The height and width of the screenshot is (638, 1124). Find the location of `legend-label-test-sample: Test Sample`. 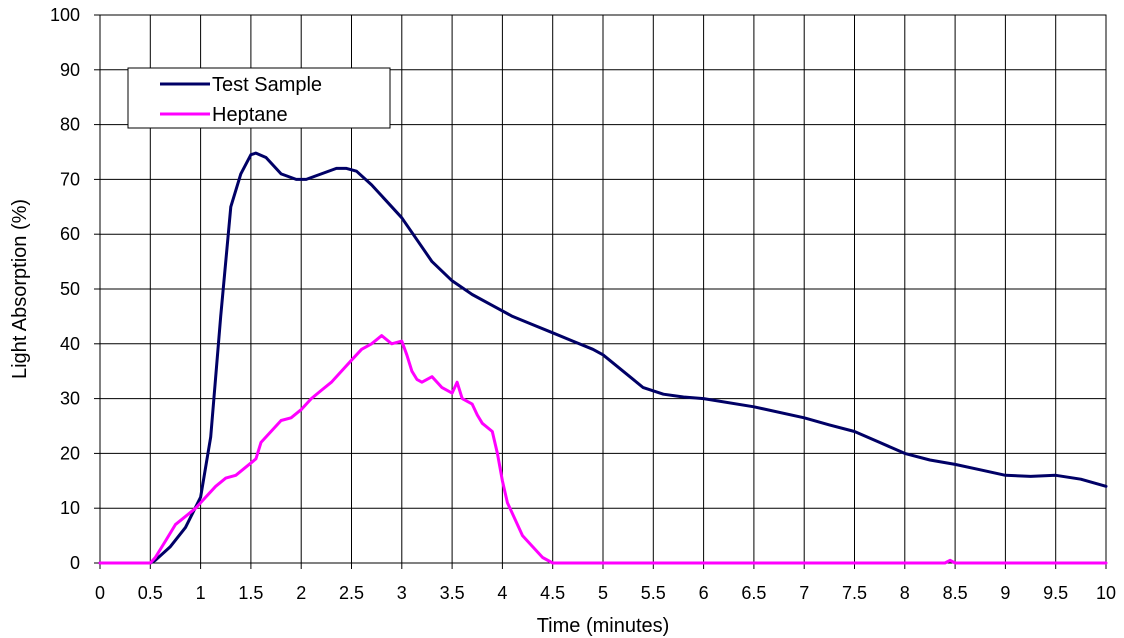

legend-label-test-sample: Test Sample is located at coordinates (267, 85).